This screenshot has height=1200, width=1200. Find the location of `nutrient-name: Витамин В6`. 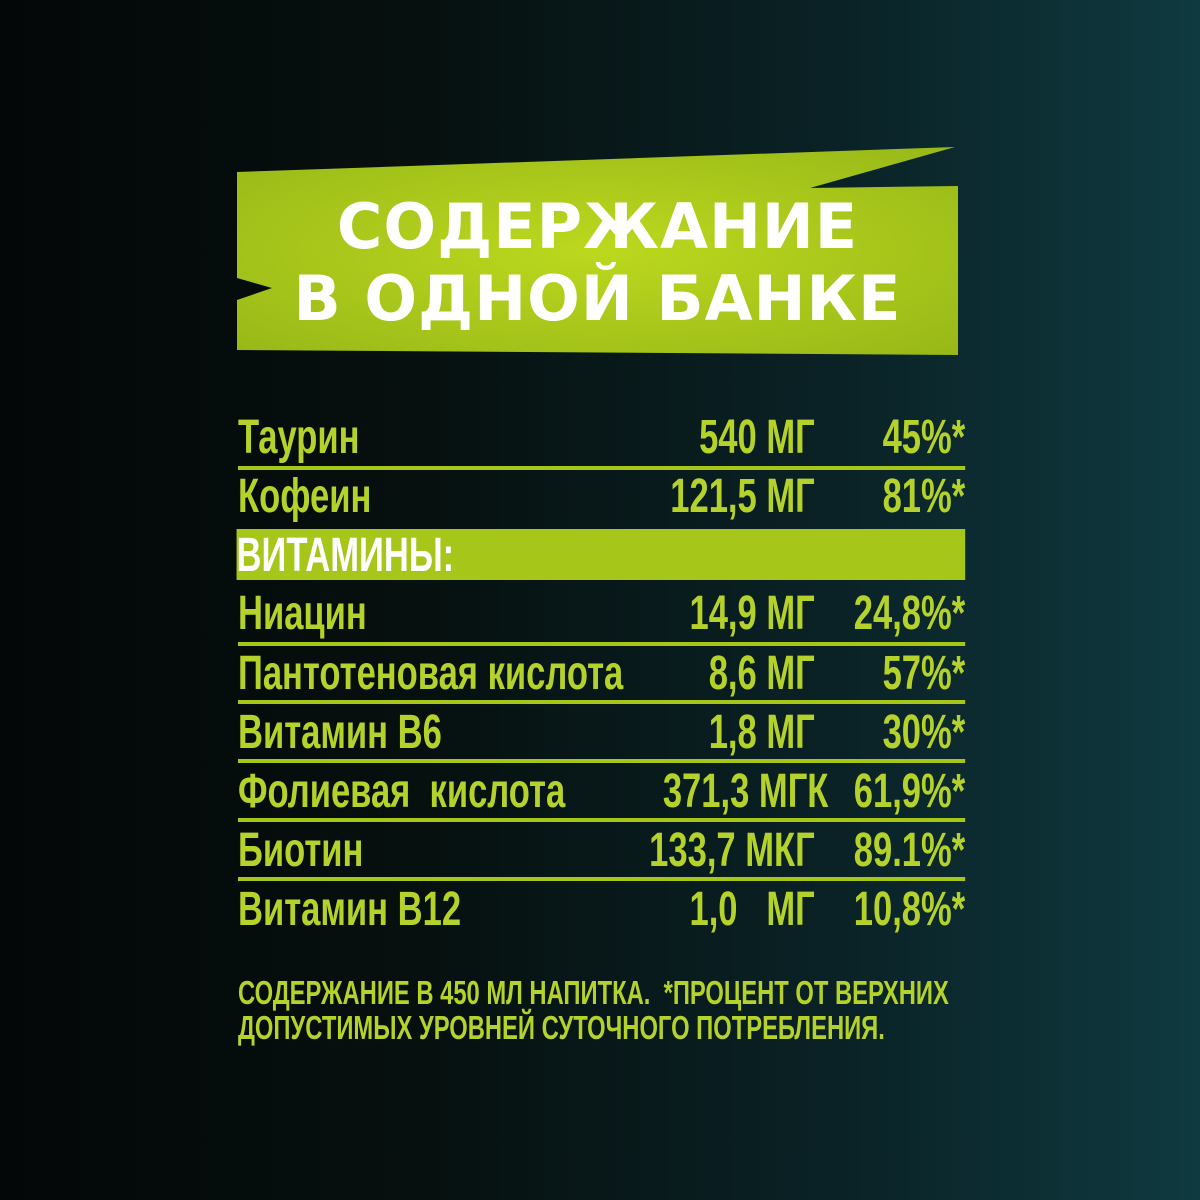

nutrient-name: Витамин В6 is located at coordinates (340, 732).